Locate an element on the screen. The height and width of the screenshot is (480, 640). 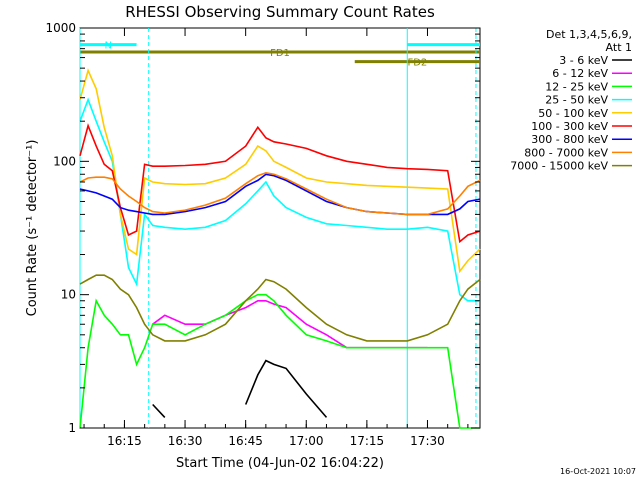
x-tick-label: 16:45 is located at coordinates (245, 441).